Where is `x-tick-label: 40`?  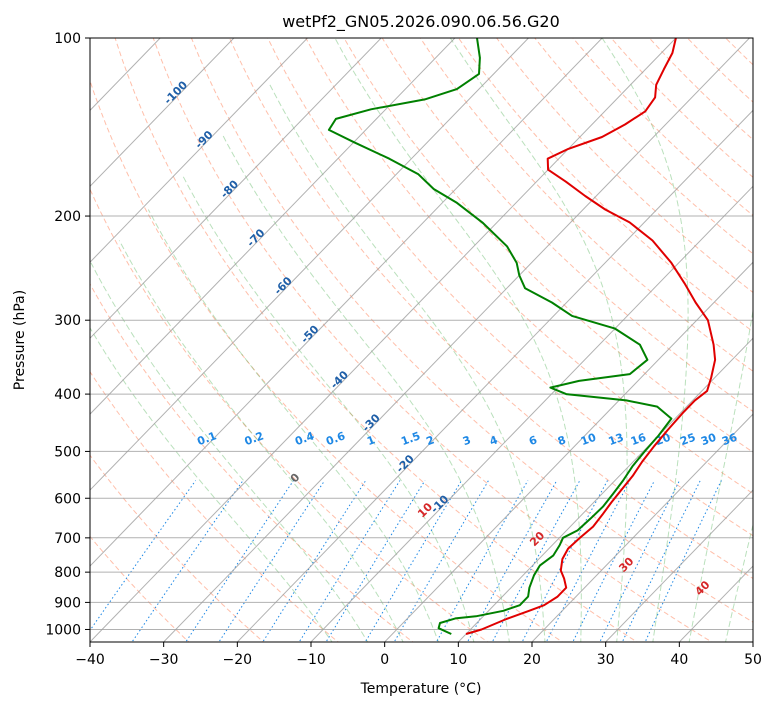 x-tick-label: 40 is located at coordinates (679, 660).